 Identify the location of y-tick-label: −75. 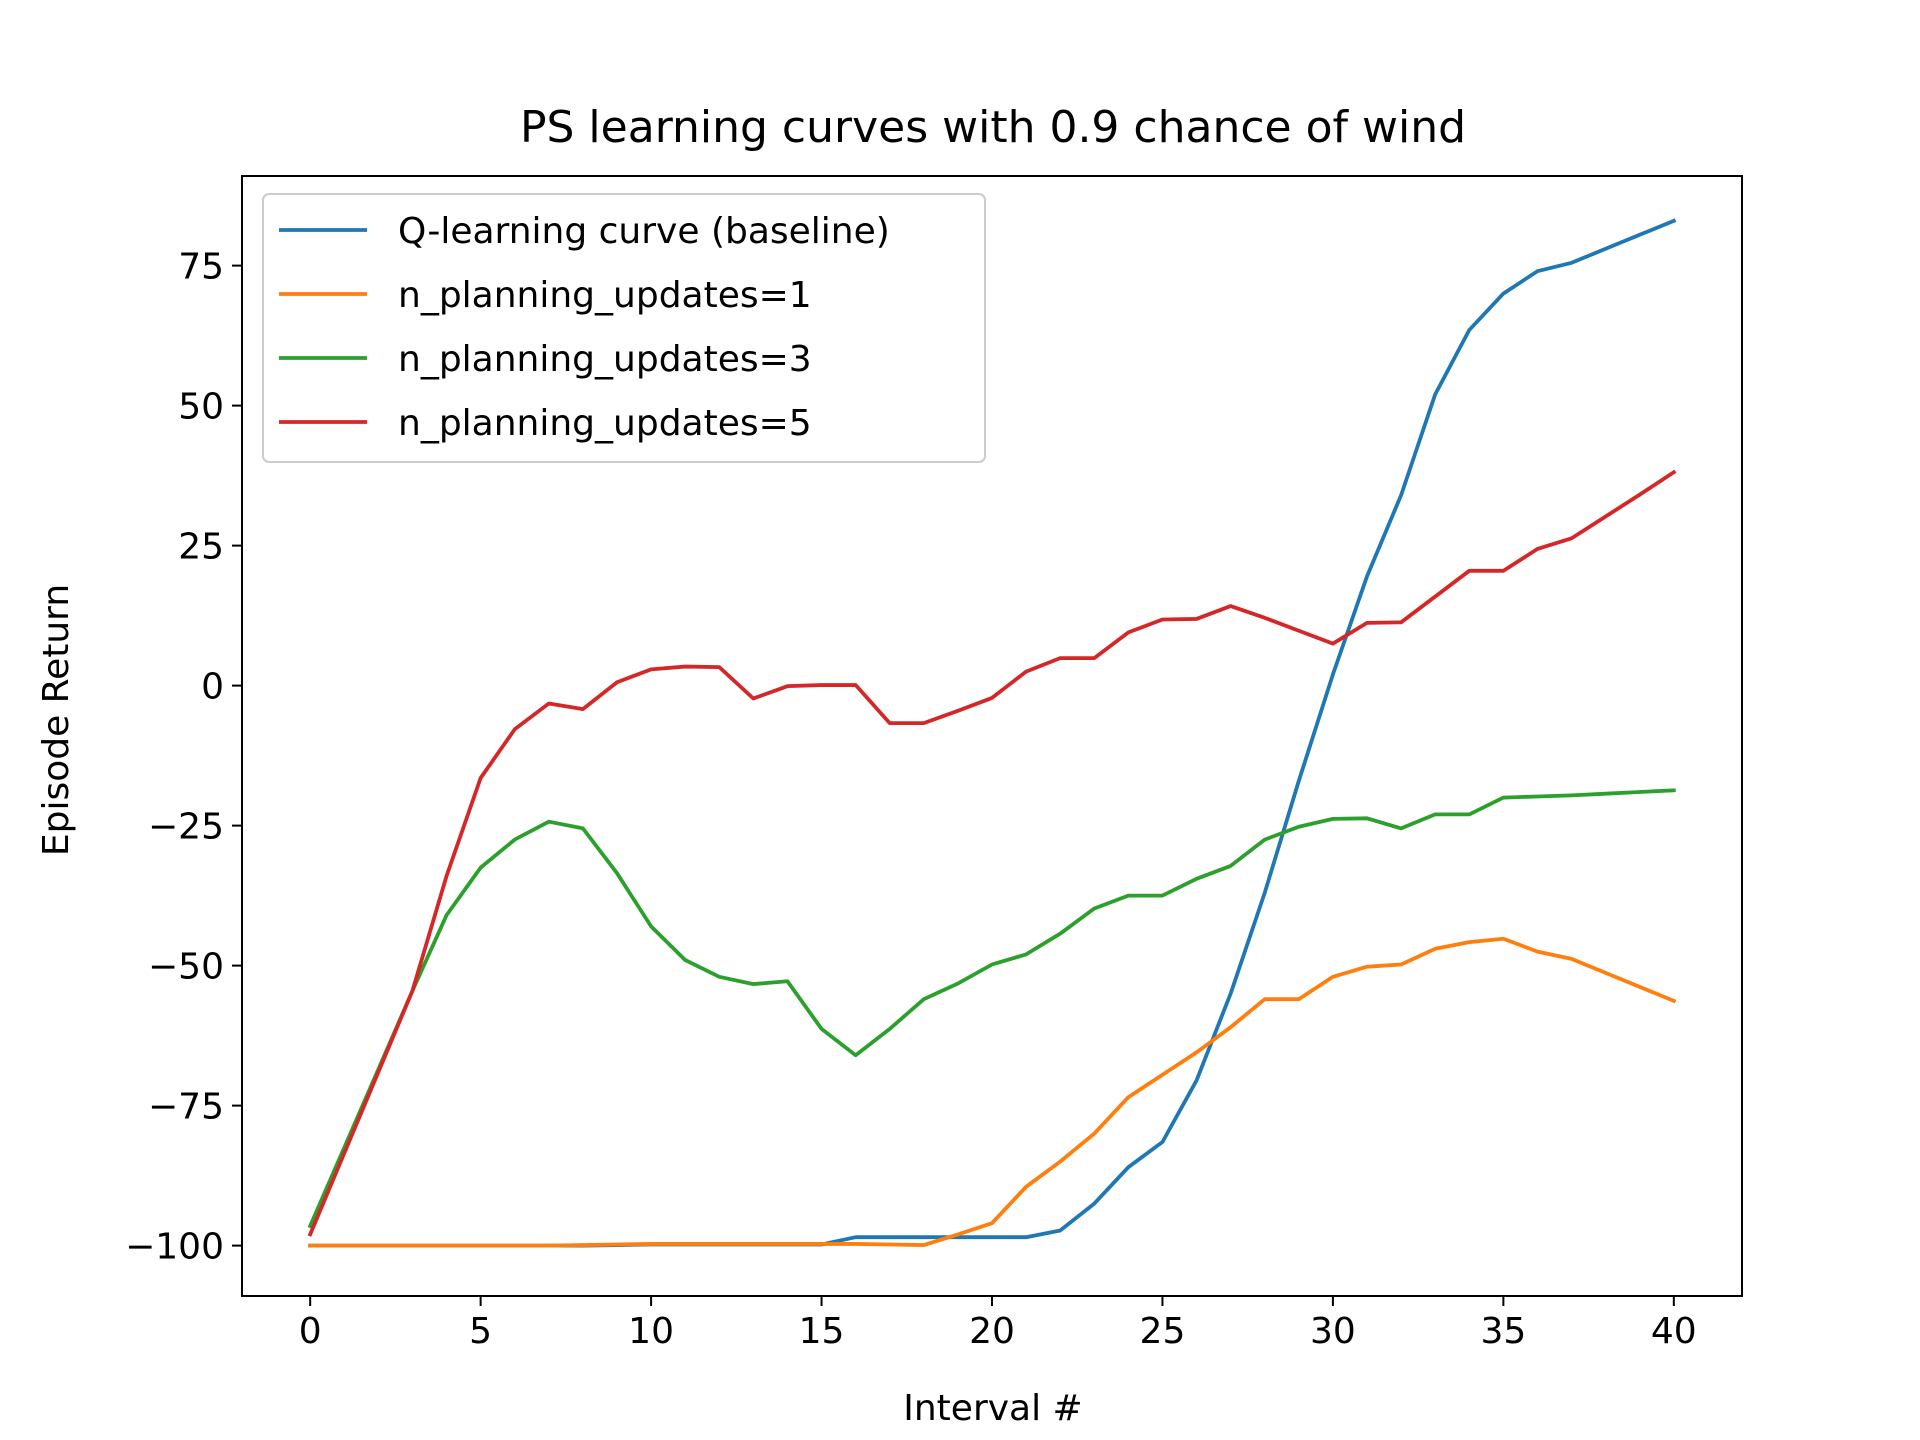
(186, 1107).